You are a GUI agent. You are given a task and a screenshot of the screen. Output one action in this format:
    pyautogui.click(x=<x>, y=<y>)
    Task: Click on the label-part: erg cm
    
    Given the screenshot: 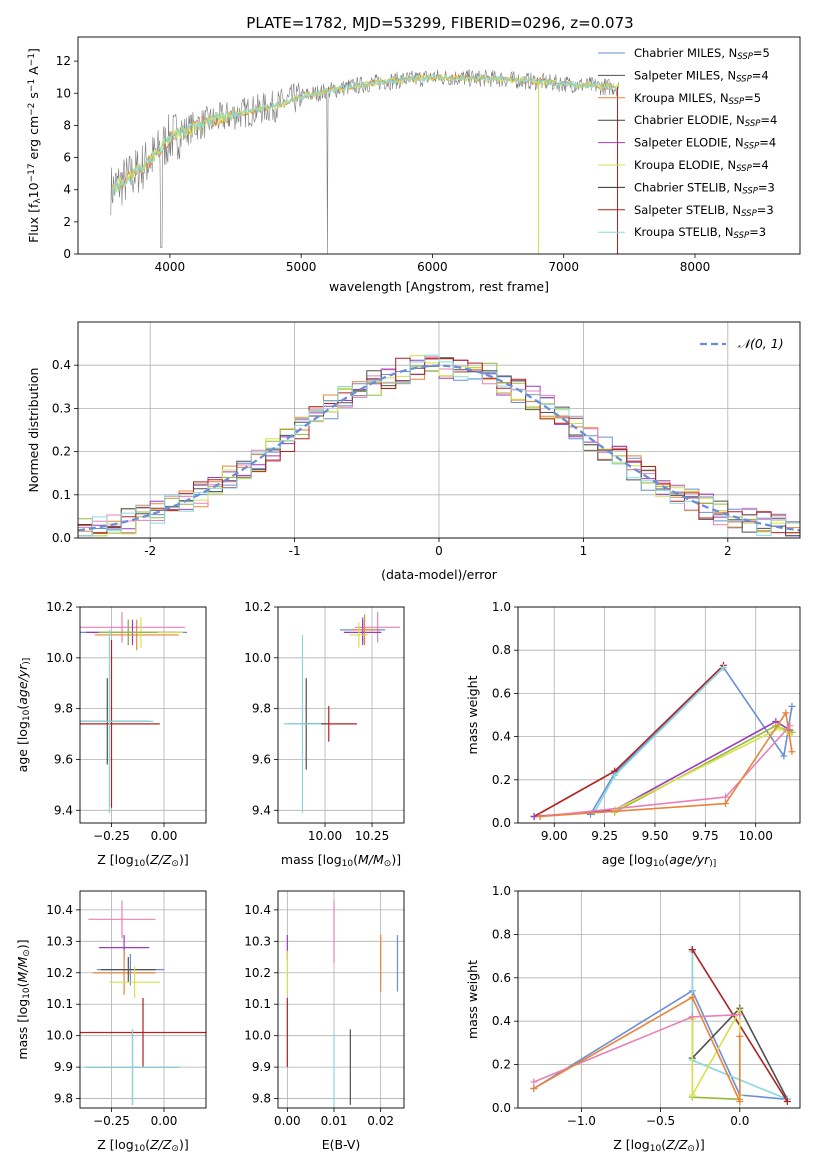 What is the action you would take?
    pyautogui.click(x=33, y=140)
    